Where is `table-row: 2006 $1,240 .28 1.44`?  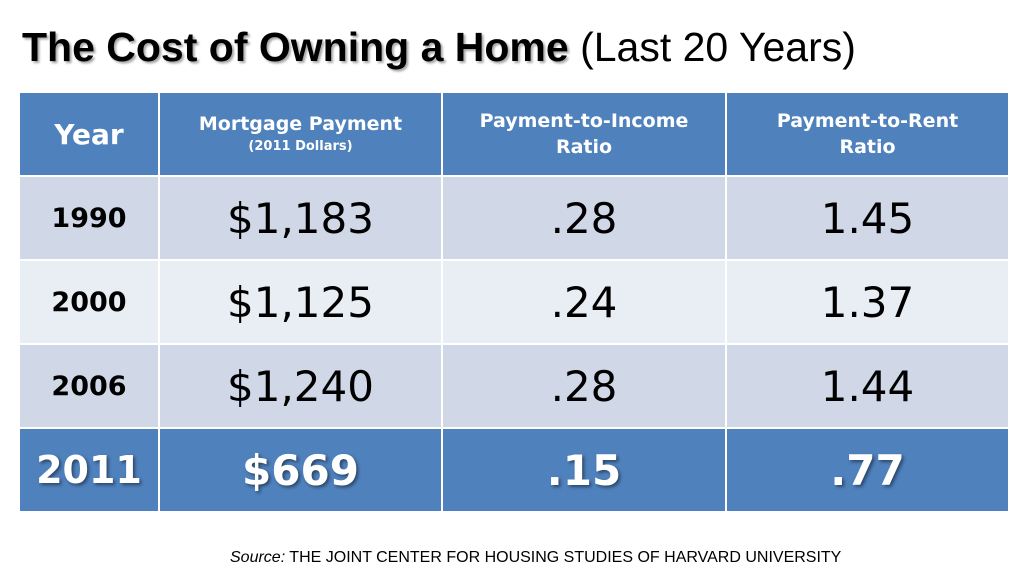 table-row: 2006 $1,240 .28 1.44 is located at coordinates (514, 386).